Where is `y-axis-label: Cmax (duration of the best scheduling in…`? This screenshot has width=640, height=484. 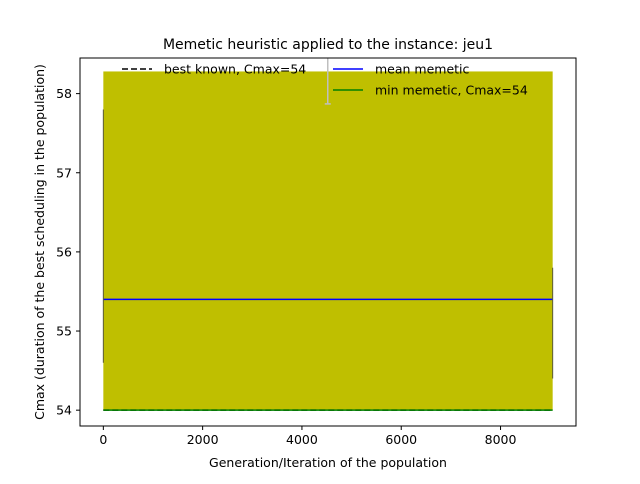 y-axis-label: Cmax (duration of the best scheduling in… is located at coordinates (39, 242).